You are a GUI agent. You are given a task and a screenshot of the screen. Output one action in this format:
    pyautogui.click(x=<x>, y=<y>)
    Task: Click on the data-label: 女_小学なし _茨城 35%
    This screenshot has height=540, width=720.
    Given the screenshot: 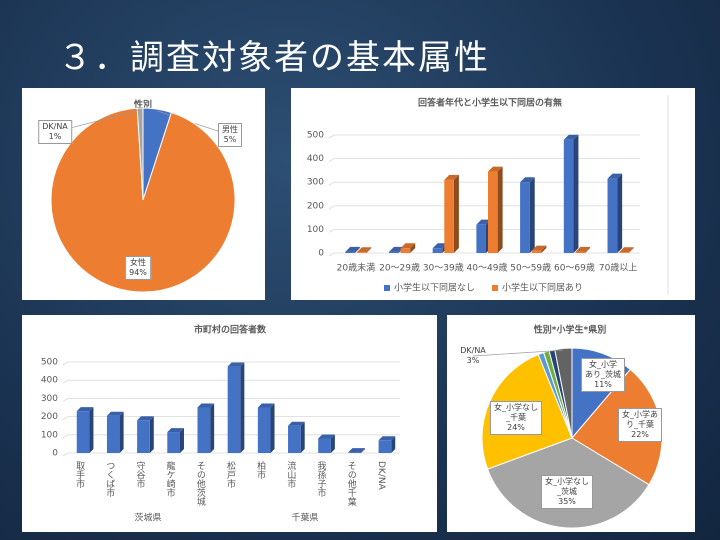 What is the action you would take?
    pyautogui.click(x=567, y=492)
    